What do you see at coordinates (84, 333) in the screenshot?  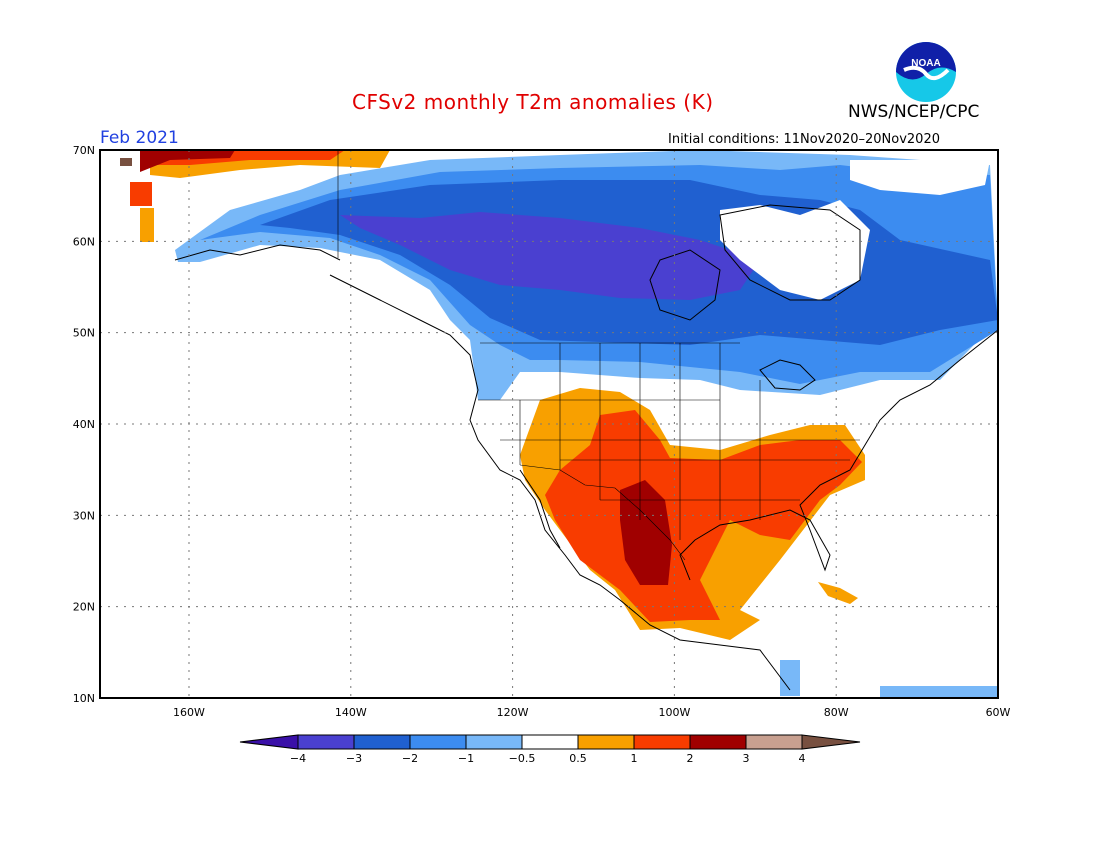 I see `lat-tick-label: 50N` at bounding box center [84, 333].